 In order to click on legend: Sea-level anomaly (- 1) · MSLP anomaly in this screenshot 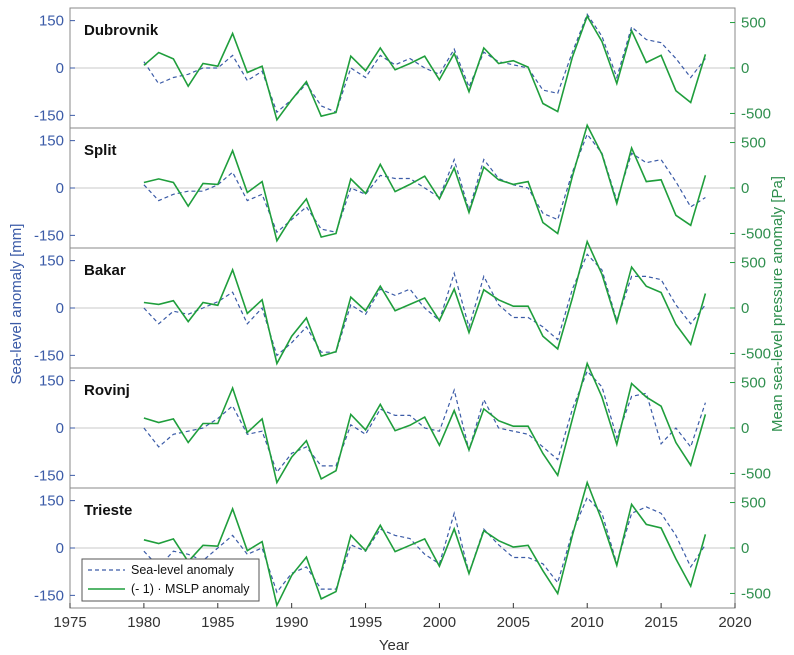, I will do `click(170, 580)`.